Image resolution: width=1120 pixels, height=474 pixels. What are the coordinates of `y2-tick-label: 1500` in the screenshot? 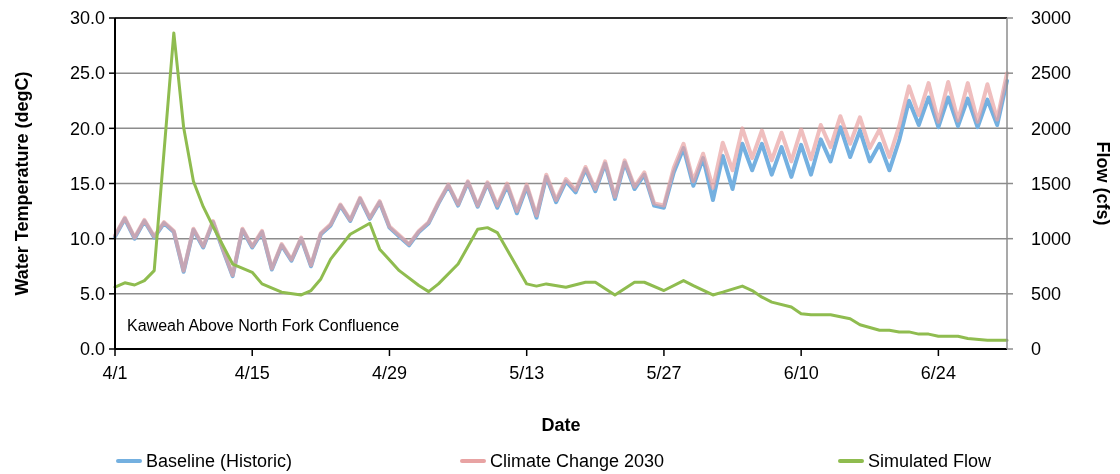 It's located at (1051, 183).